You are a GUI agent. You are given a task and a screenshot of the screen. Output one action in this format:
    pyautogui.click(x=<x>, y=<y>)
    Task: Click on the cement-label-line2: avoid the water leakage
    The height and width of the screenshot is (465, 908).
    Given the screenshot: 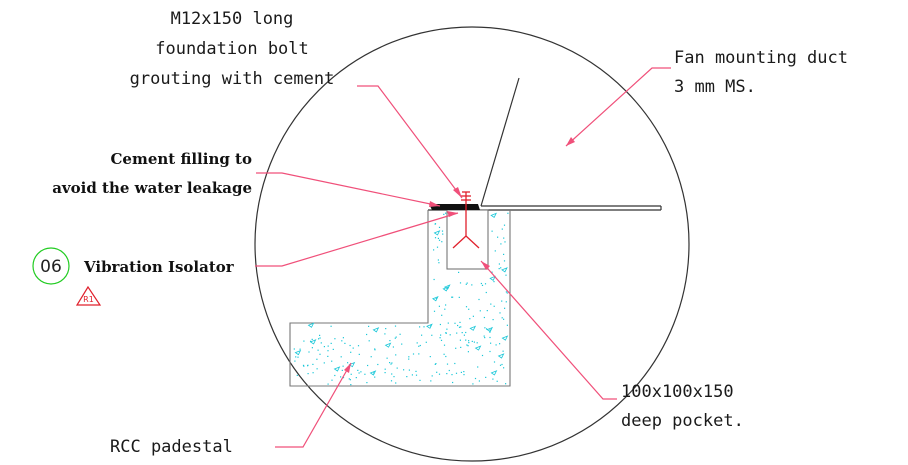 What is the action you would take?
    pyautogui.click(x=152, y=188)
    